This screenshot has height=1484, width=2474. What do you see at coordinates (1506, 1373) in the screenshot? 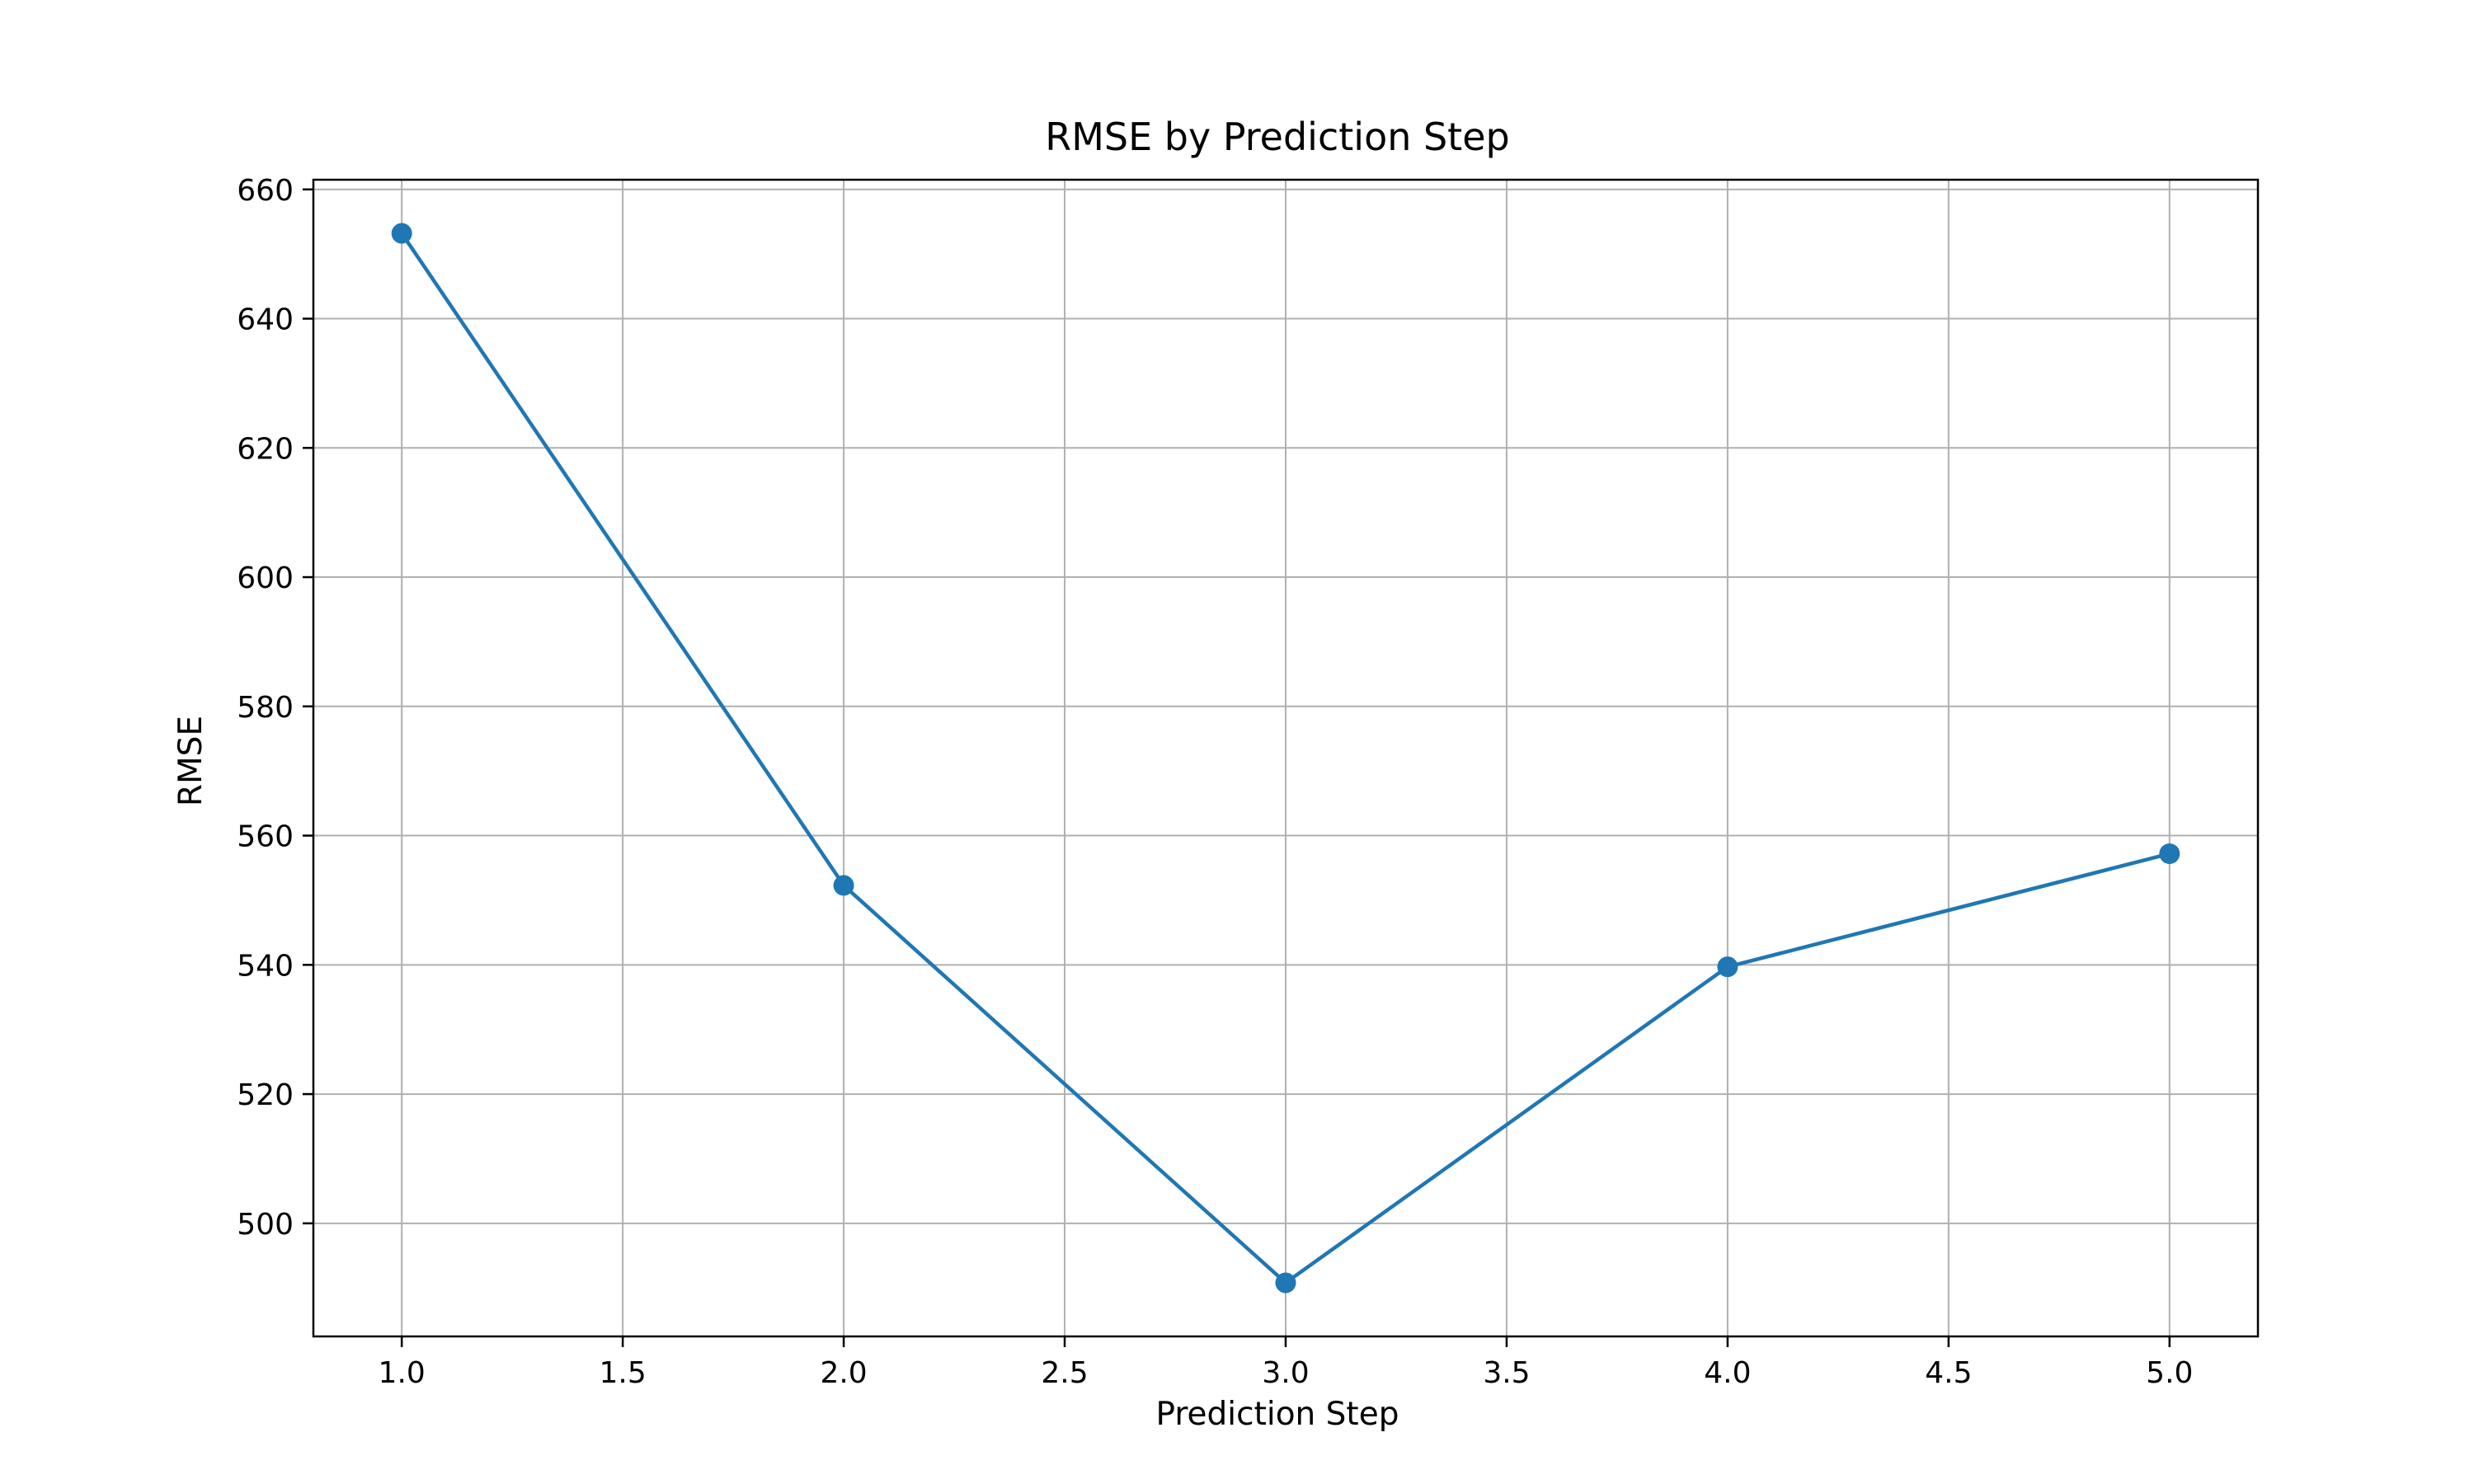
I see `x-tick-label: 3.5` at bounding box center [1506, 1373].